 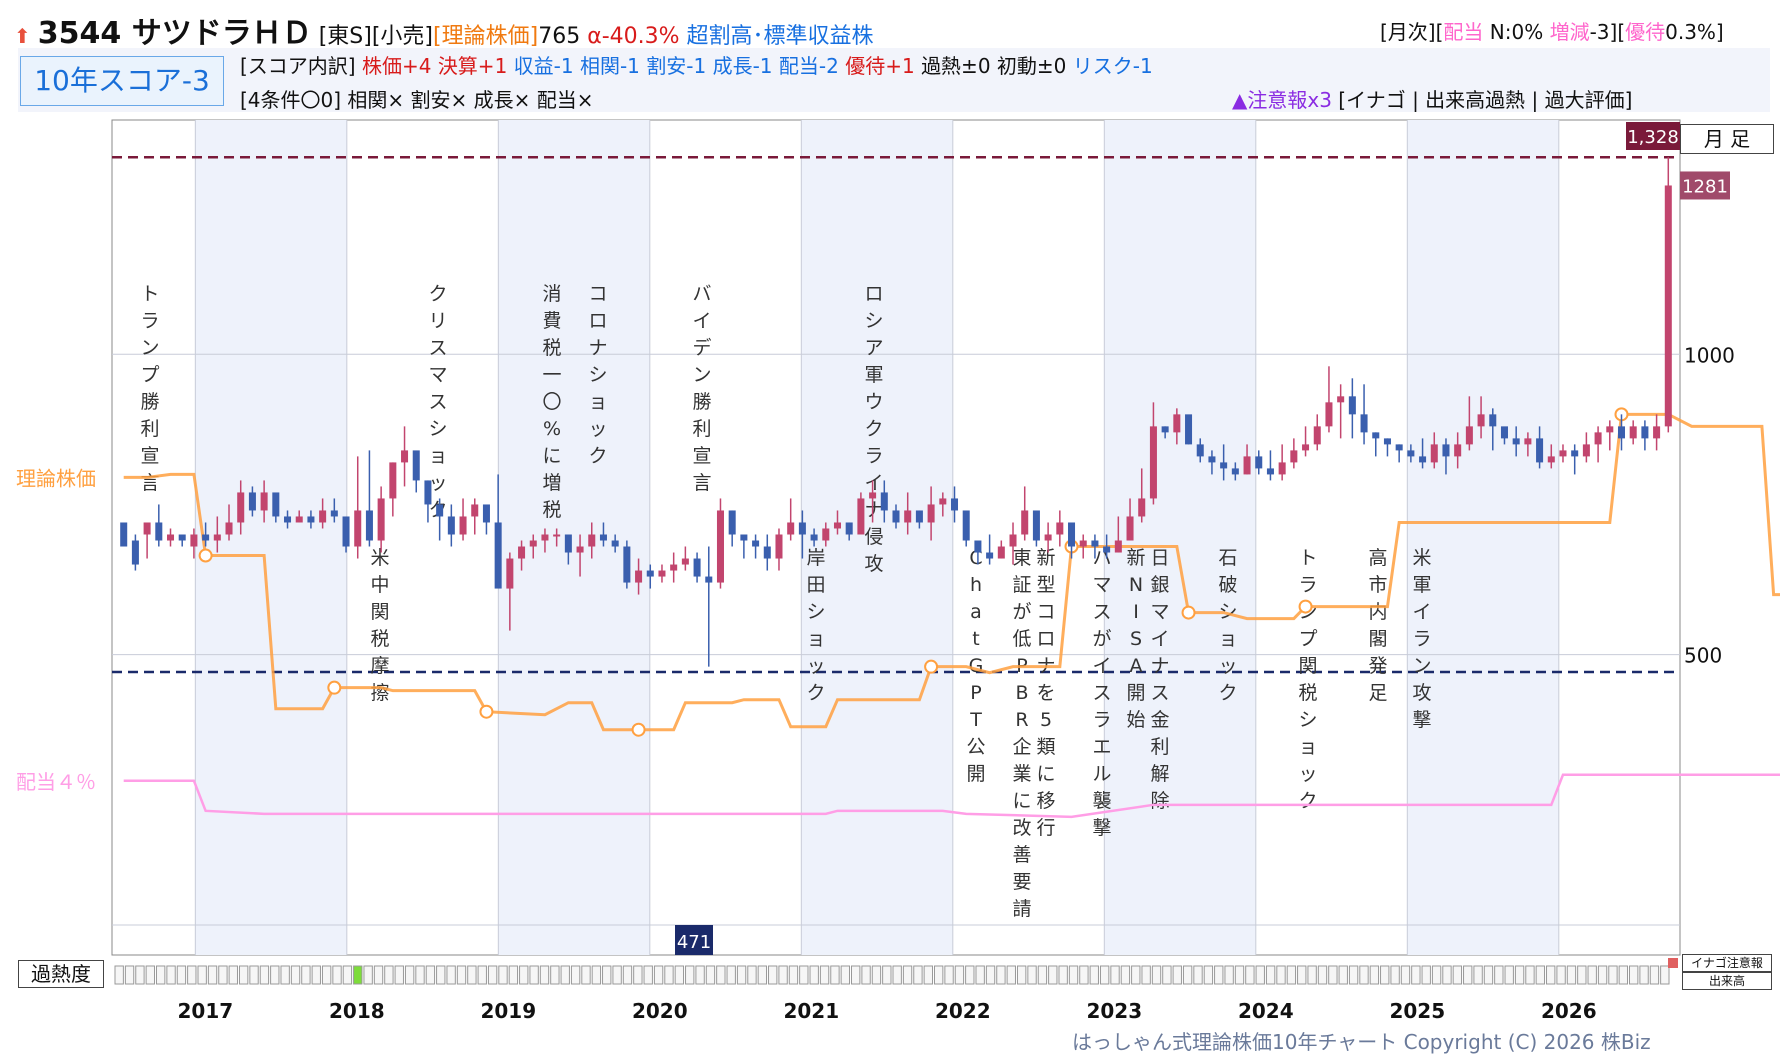 What do you see at coordinates (1482, 100) in the screenshot?
I see `alert-body: [イナゴ | 出来高過熱 | 過大評価]` at bounding box center [1482, 100].